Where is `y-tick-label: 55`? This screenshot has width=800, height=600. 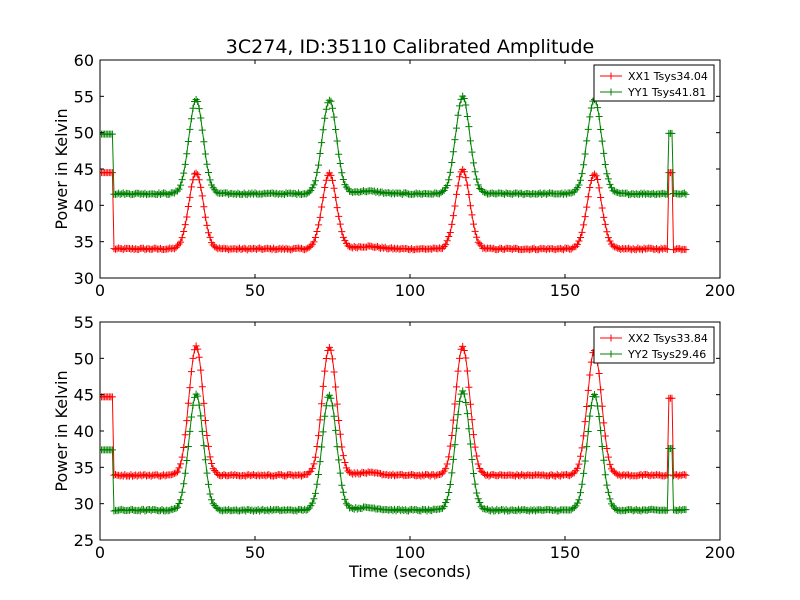 y-tick-label: 55 is located at coordinates (84, 322).